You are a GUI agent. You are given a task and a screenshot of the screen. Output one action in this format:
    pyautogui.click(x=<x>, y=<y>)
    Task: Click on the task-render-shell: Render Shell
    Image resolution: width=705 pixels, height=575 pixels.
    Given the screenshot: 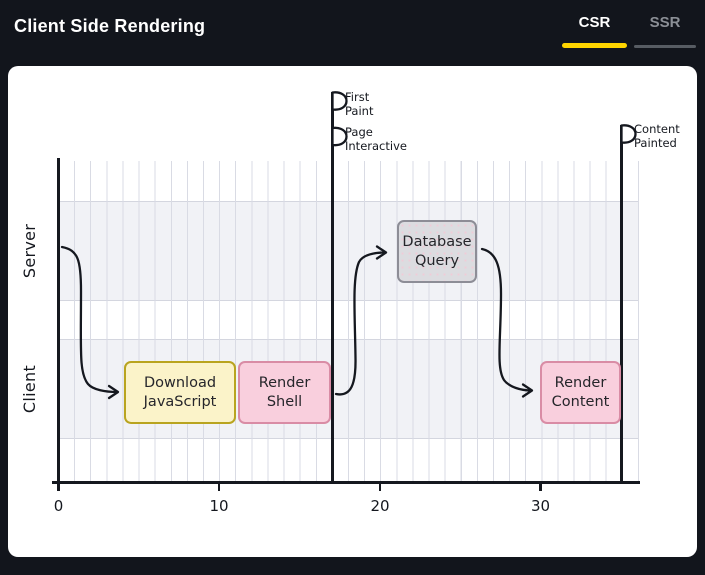 What is the action you would take?
    pyautogui.click(x=284, y=392)
    